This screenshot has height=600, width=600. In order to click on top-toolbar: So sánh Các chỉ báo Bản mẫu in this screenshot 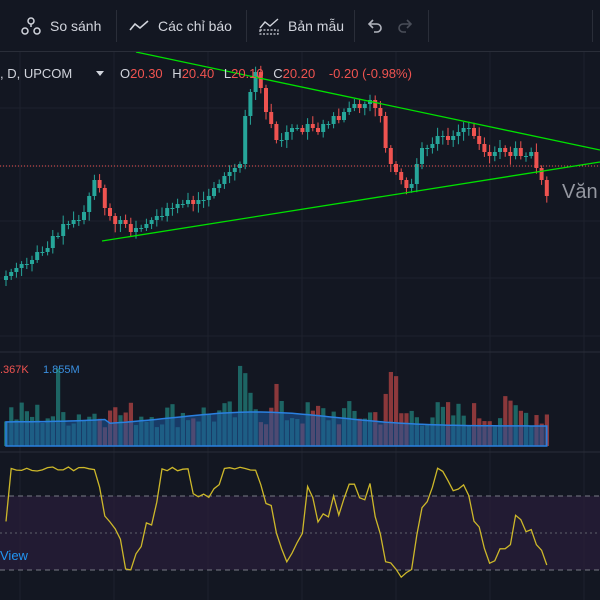, I will do `click(300, 26)`.